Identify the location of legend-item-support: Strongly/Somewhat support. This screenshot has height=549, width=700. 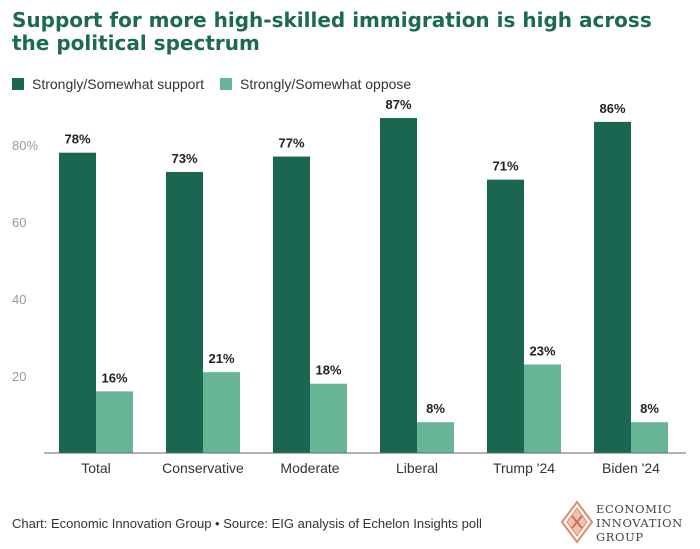
(108, 84).